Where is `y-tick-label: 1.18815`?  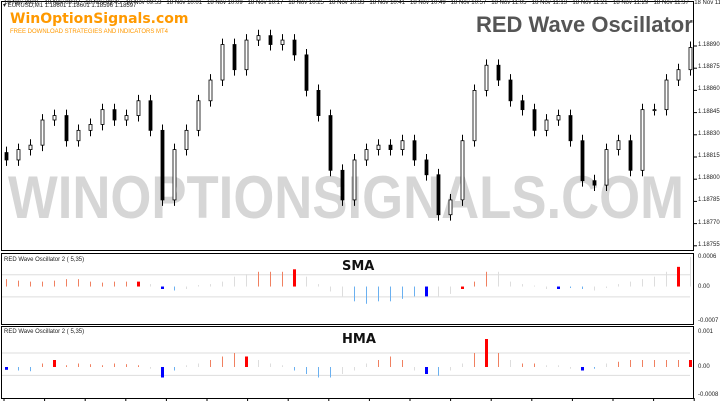
y-tick-label: 1.18815 is located at coordinates (709, 156).